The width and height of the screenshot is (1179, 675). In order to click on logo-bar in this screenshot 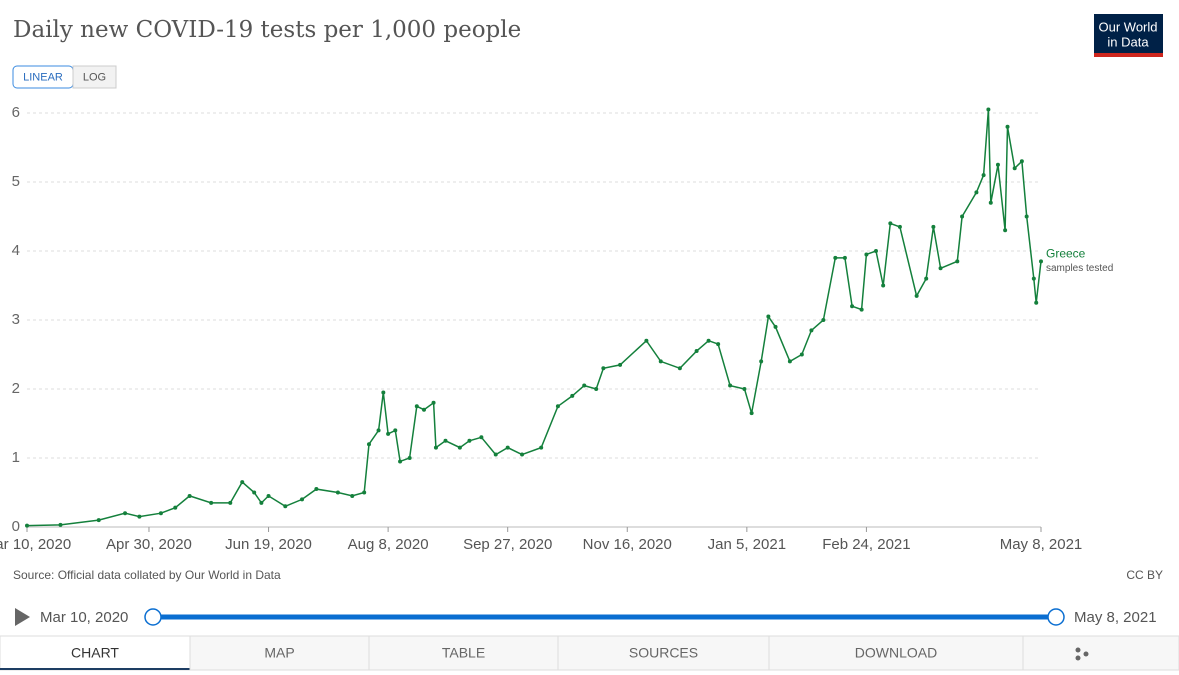, I will do `click(1128, 55)`.